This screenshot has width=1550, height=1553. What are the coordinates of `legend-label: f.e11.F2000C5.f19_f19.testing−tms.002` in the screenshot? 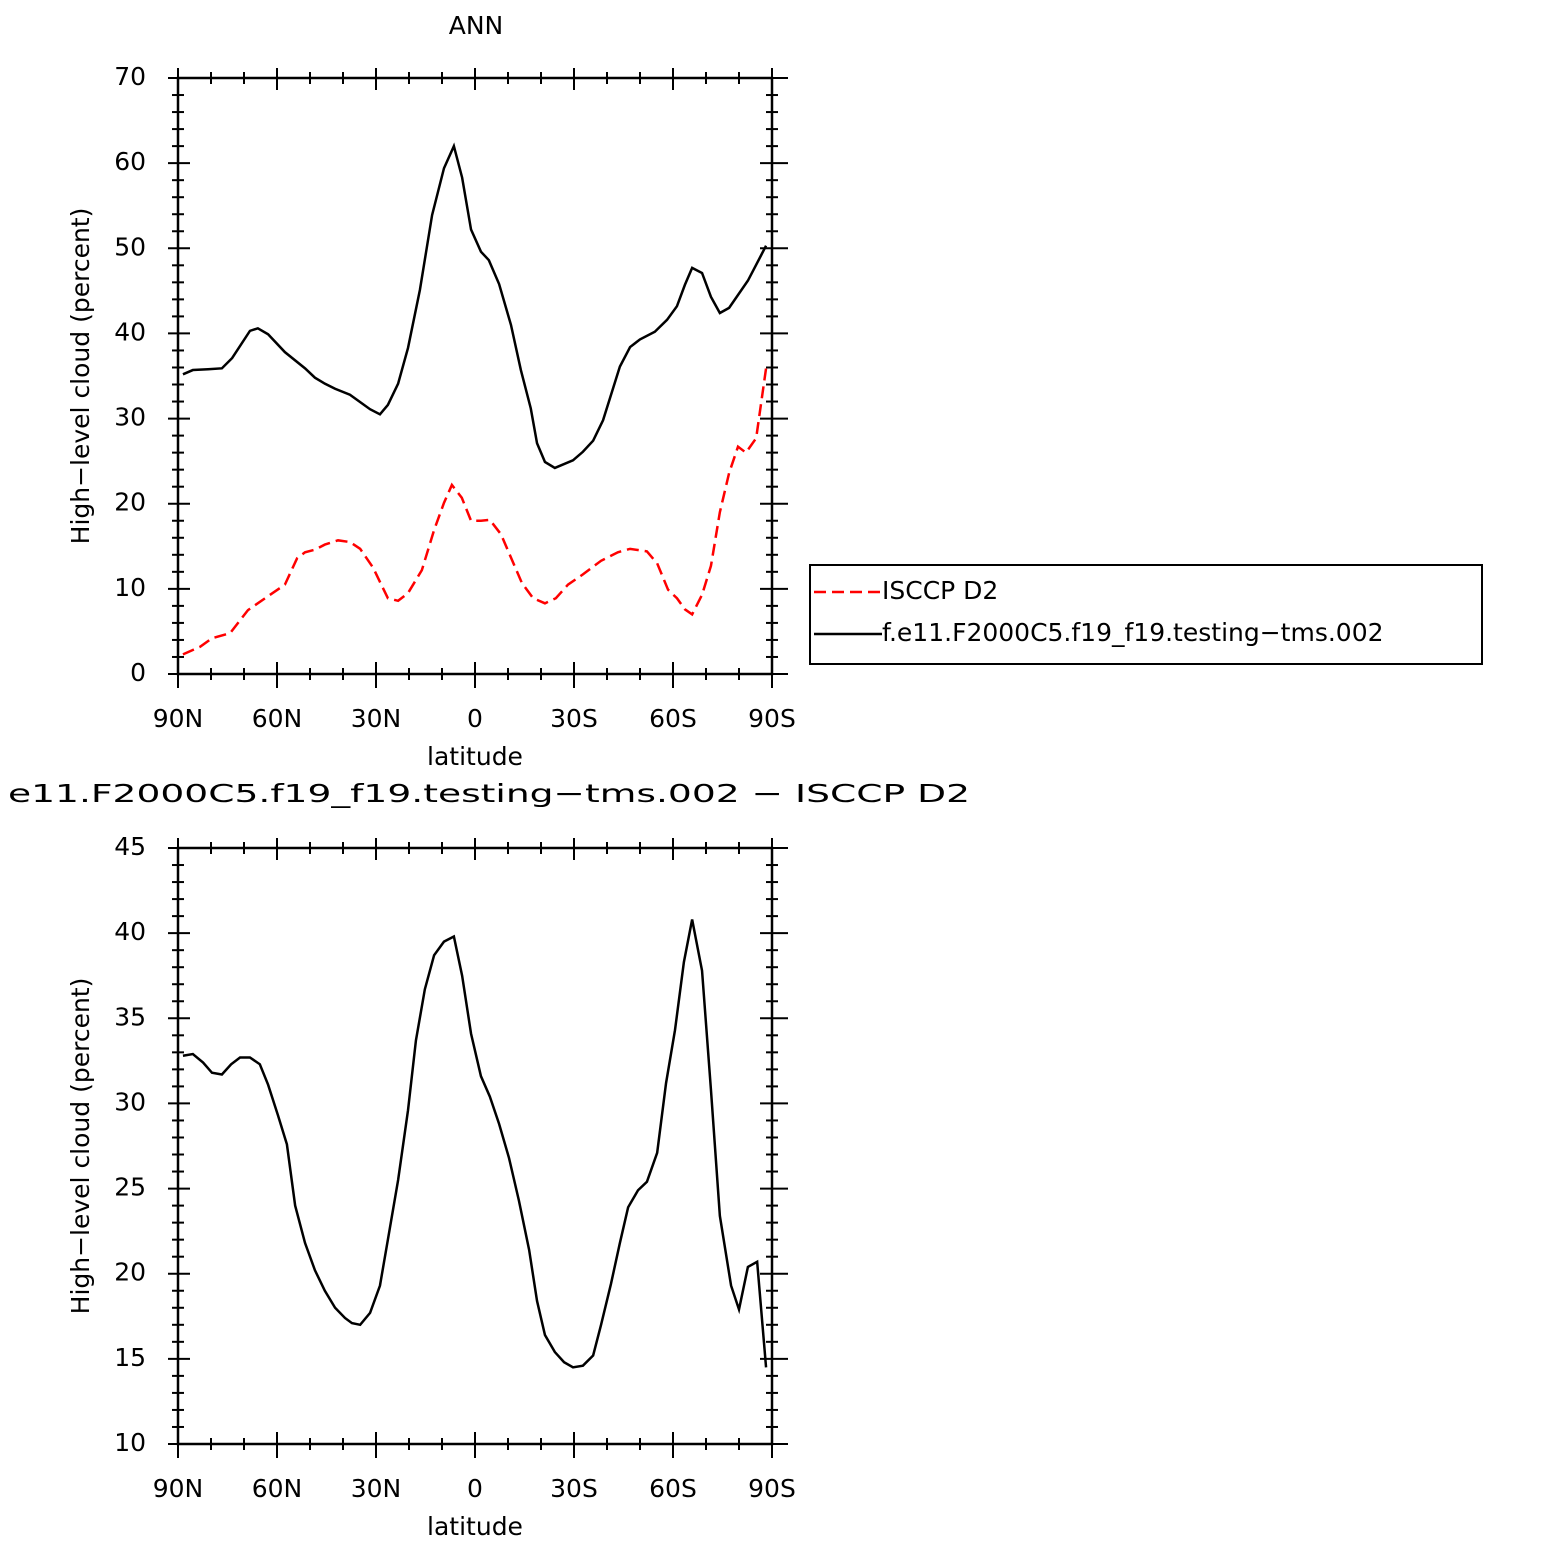 It's located at (1133, 632).